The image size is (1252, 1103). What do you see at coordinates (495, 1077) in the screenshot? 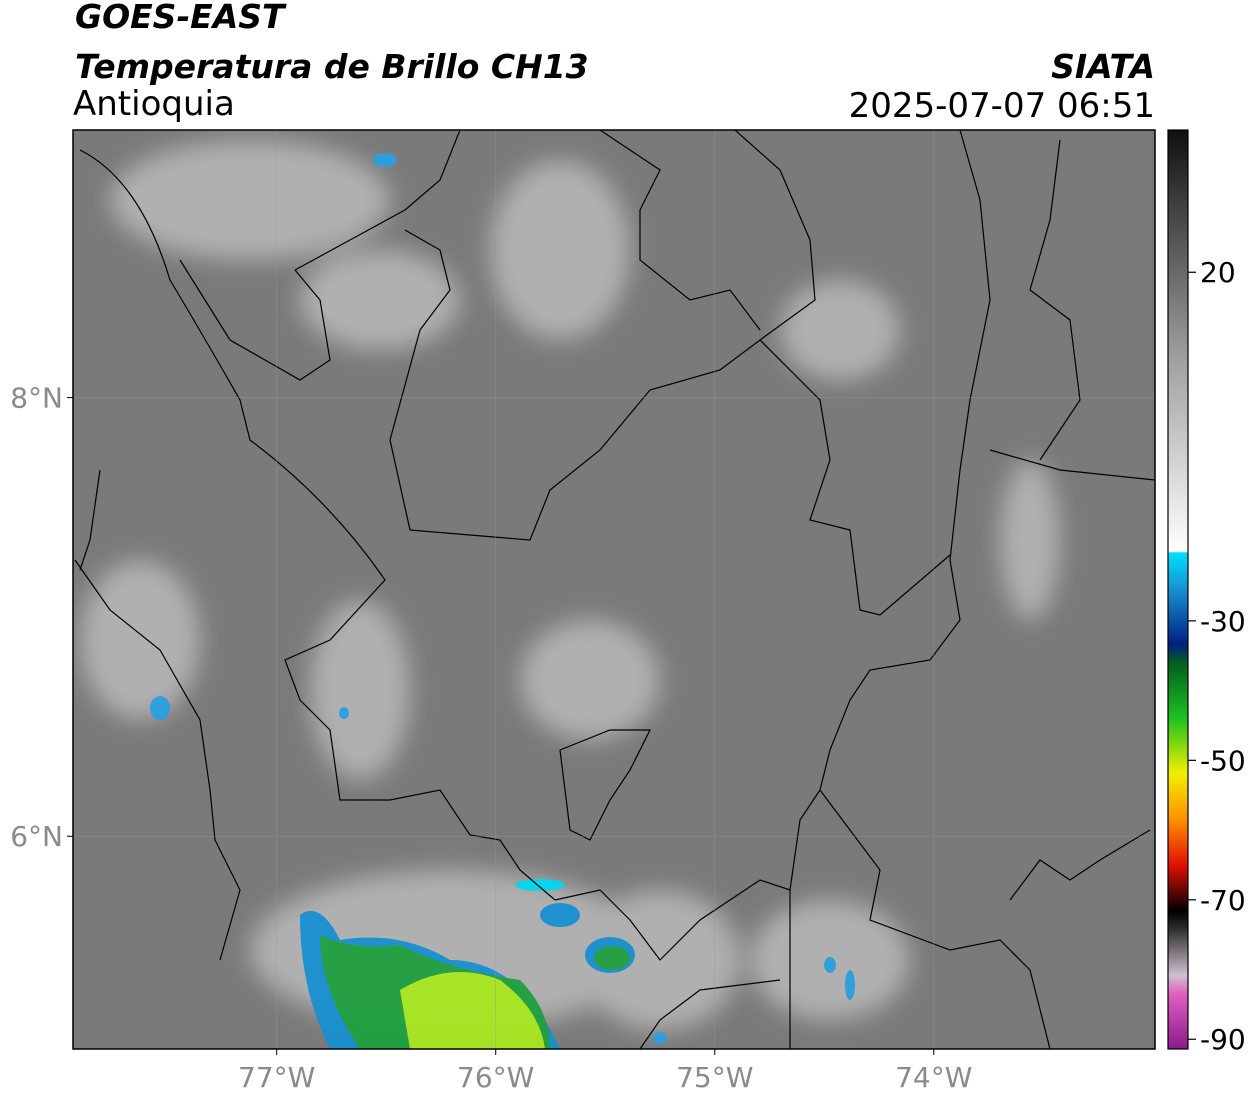
I see `lon-tick-label: 76°W` at bounding box center [495, 1077].